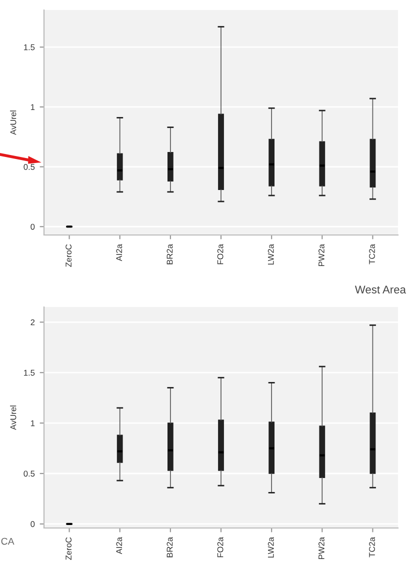 The image size is (408, 565). Describe the element at coordinates (32, 322) in the screenshot. I see `y-tick-label: 2` at that location.